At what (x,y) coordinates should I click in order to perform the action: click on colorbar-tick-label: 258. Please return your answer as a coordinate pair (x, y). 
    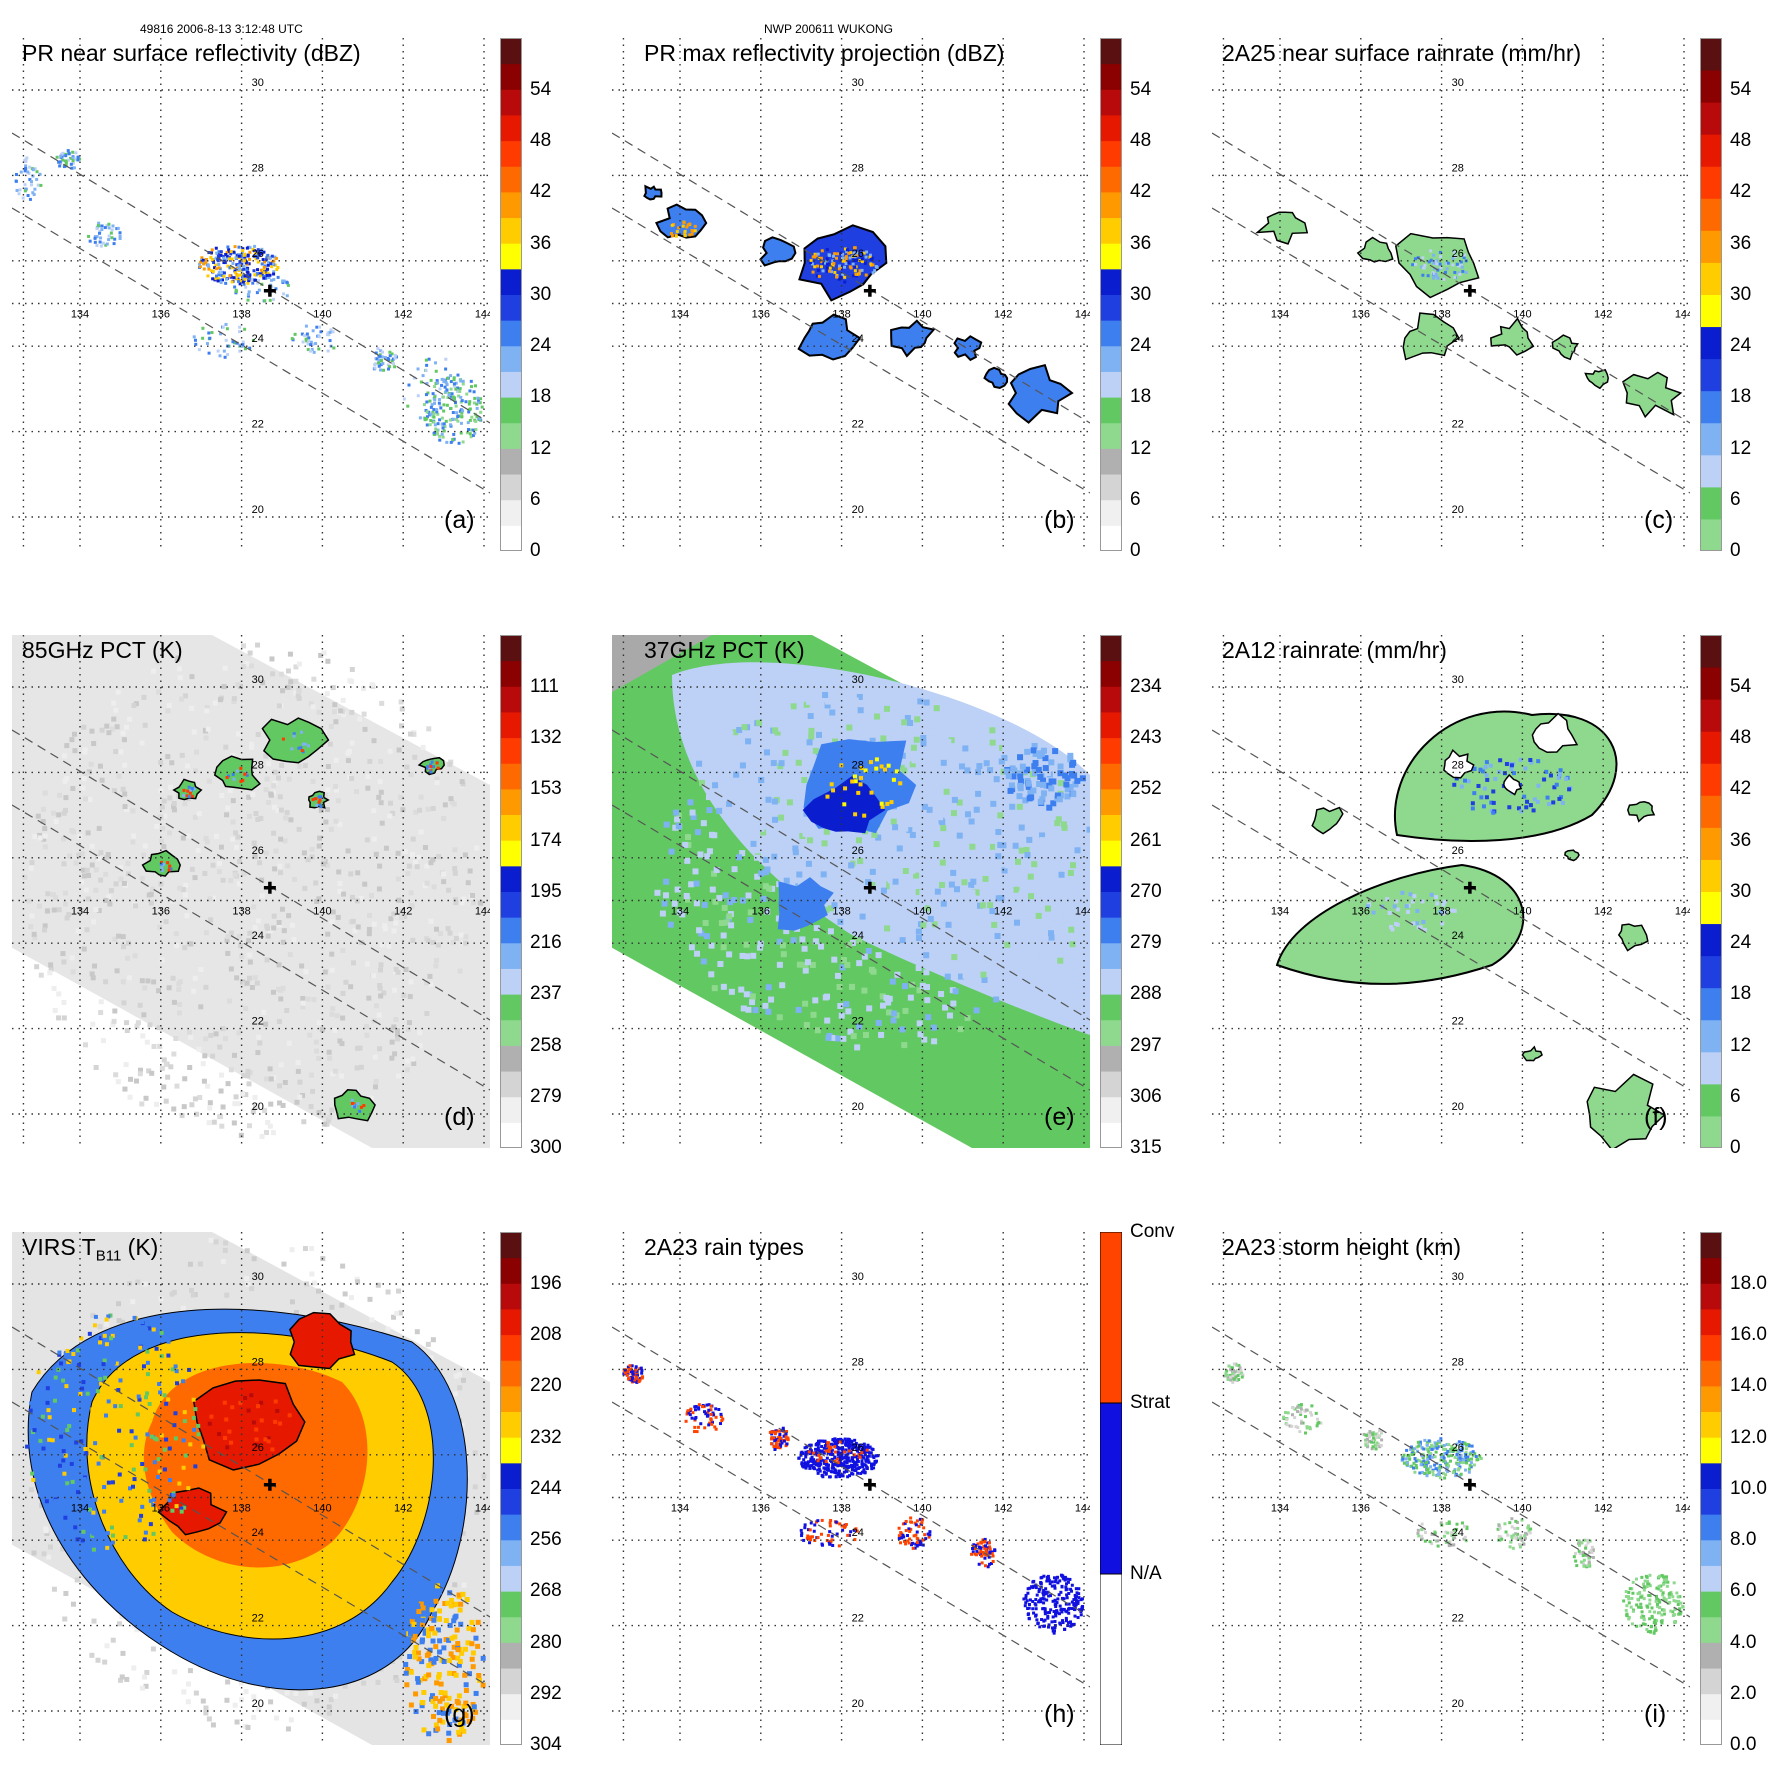
    Looking at the image, I should click on (546, 1045).